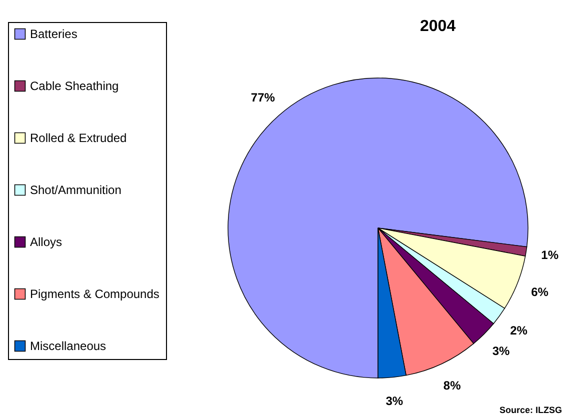  I want to click on data-label: 1%, so click(550, 255).